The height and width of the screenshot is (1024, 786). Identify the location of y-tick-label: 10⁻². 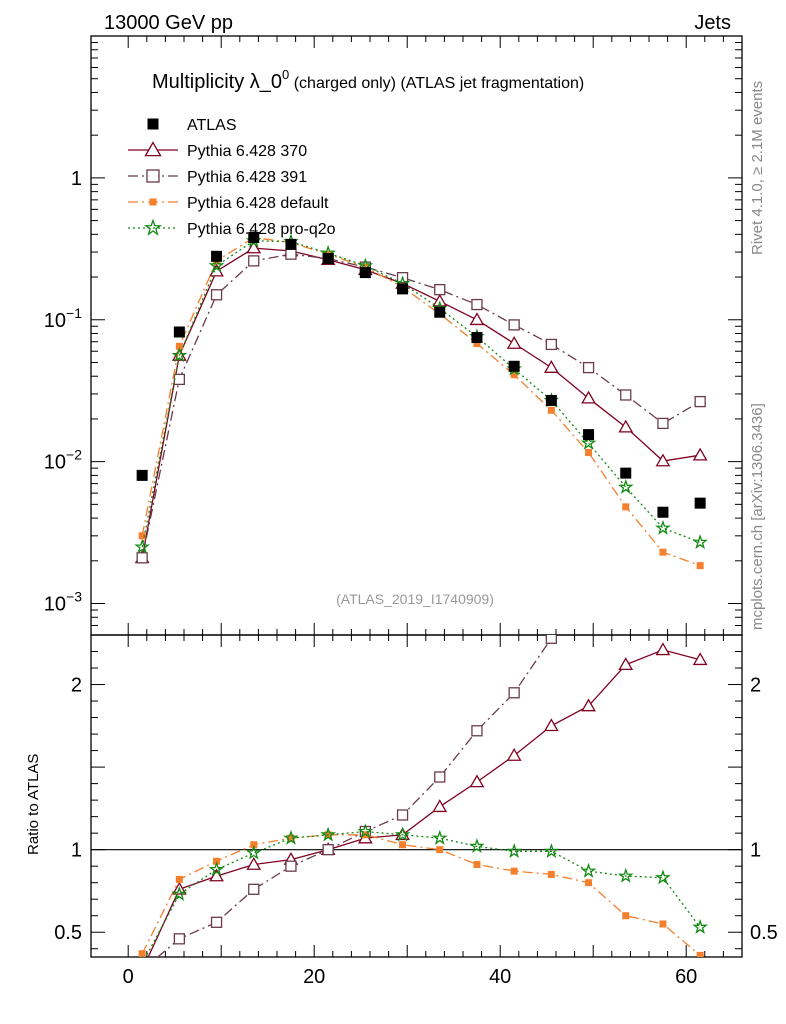
(63, 460).